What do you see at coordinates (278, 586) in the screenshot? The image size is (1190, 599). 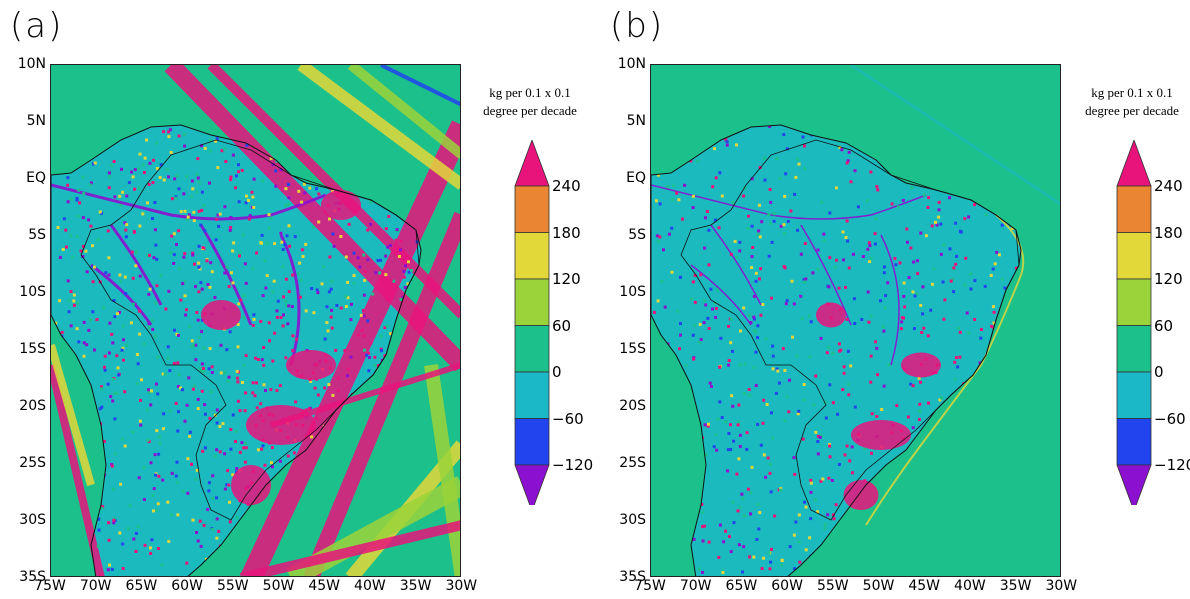 I see `x-tick-label: 50W` at bounding box center [278, 586].